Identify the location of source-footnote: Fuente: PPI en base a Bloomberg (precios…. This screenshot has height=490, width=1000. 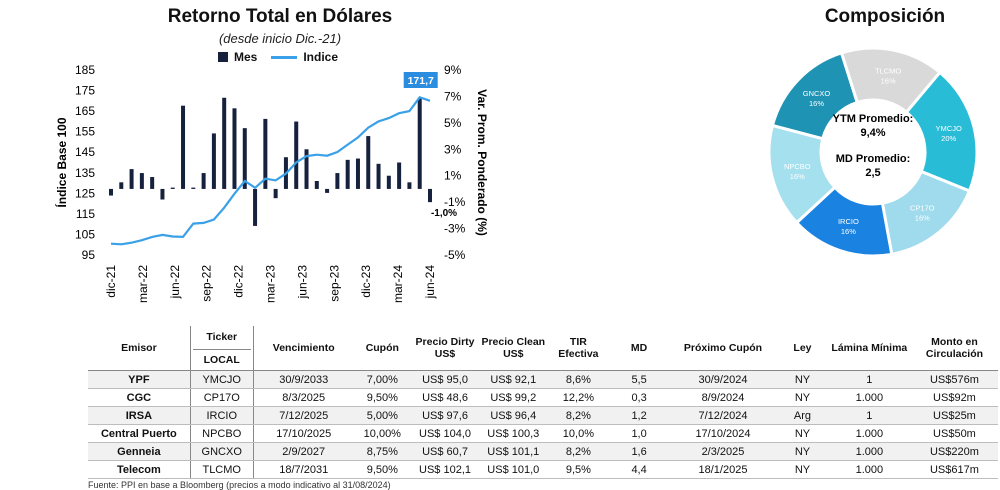
(239, 485).